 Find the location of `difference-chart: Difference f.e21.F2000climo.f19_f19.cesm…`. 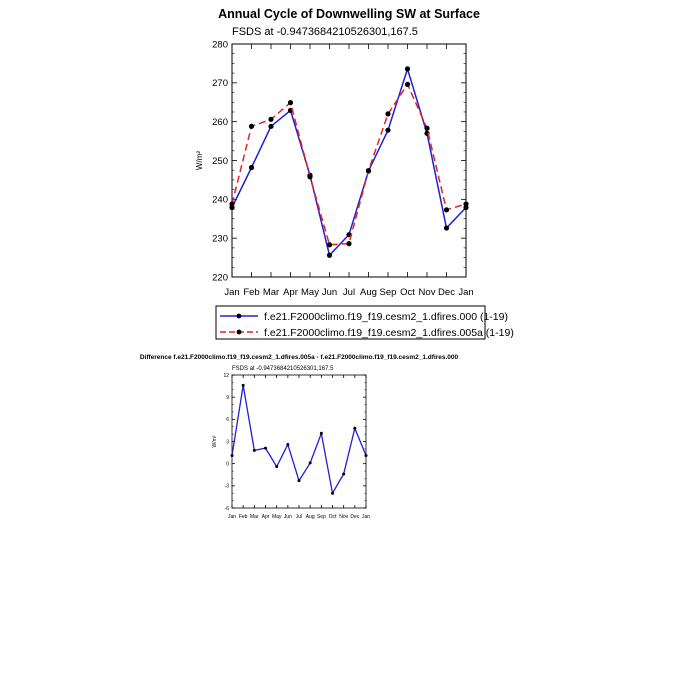

difference-chart: Difference f.e21.F2000climo.f19_f19.cesm… is located at coordinates (299, 437).